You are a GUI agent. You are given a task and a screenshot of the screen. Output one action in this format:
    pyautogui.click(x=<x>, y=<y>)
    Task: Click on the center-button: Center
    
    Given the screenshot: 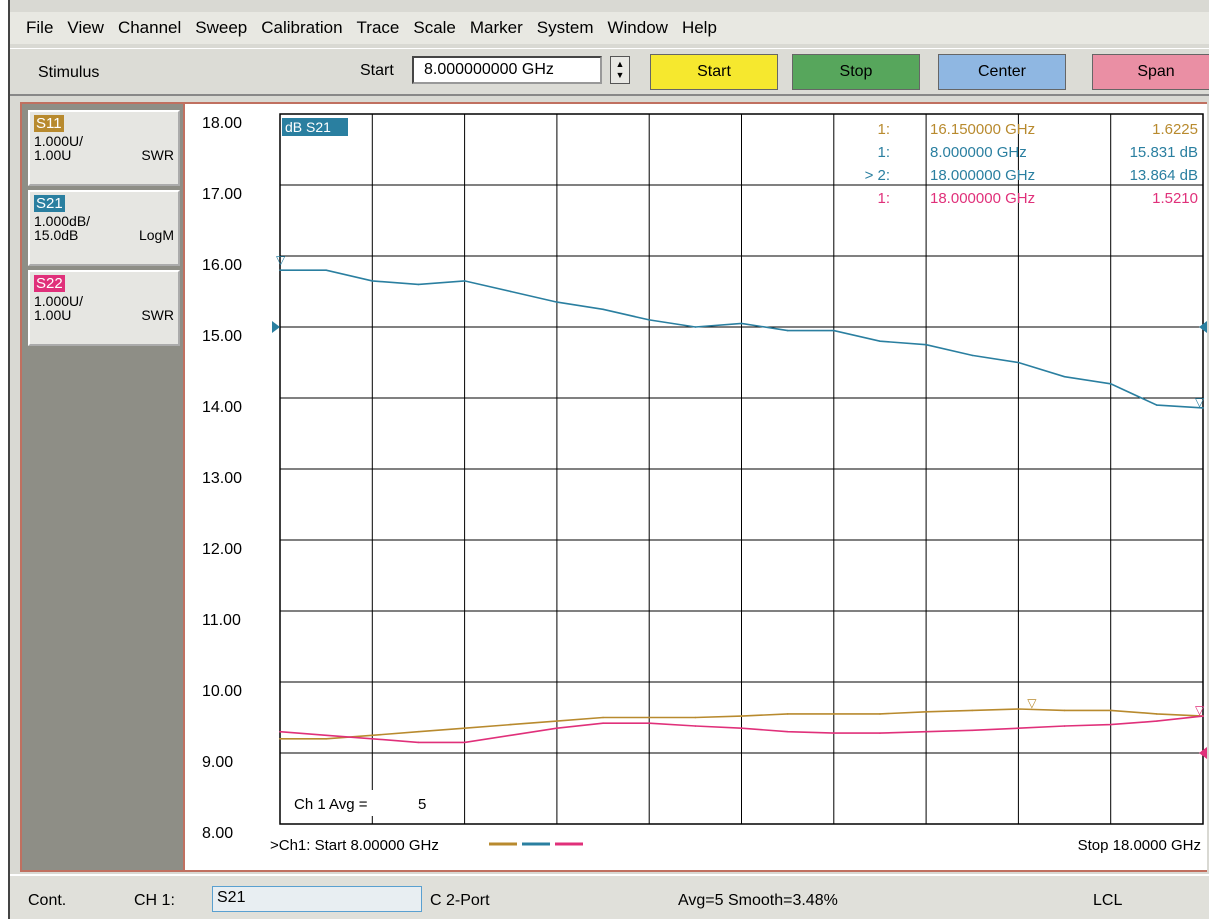 What is the action you would take?
    pyautogui.click(x=1002, y=72)
    